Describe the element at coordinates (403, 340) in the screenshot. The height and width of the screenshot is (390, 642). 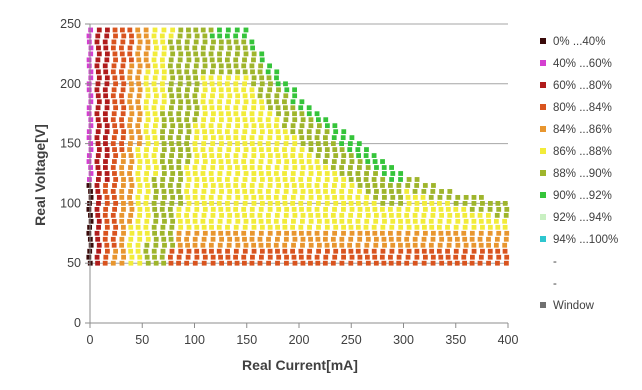
I see `x-tick-label: 300` at that location.